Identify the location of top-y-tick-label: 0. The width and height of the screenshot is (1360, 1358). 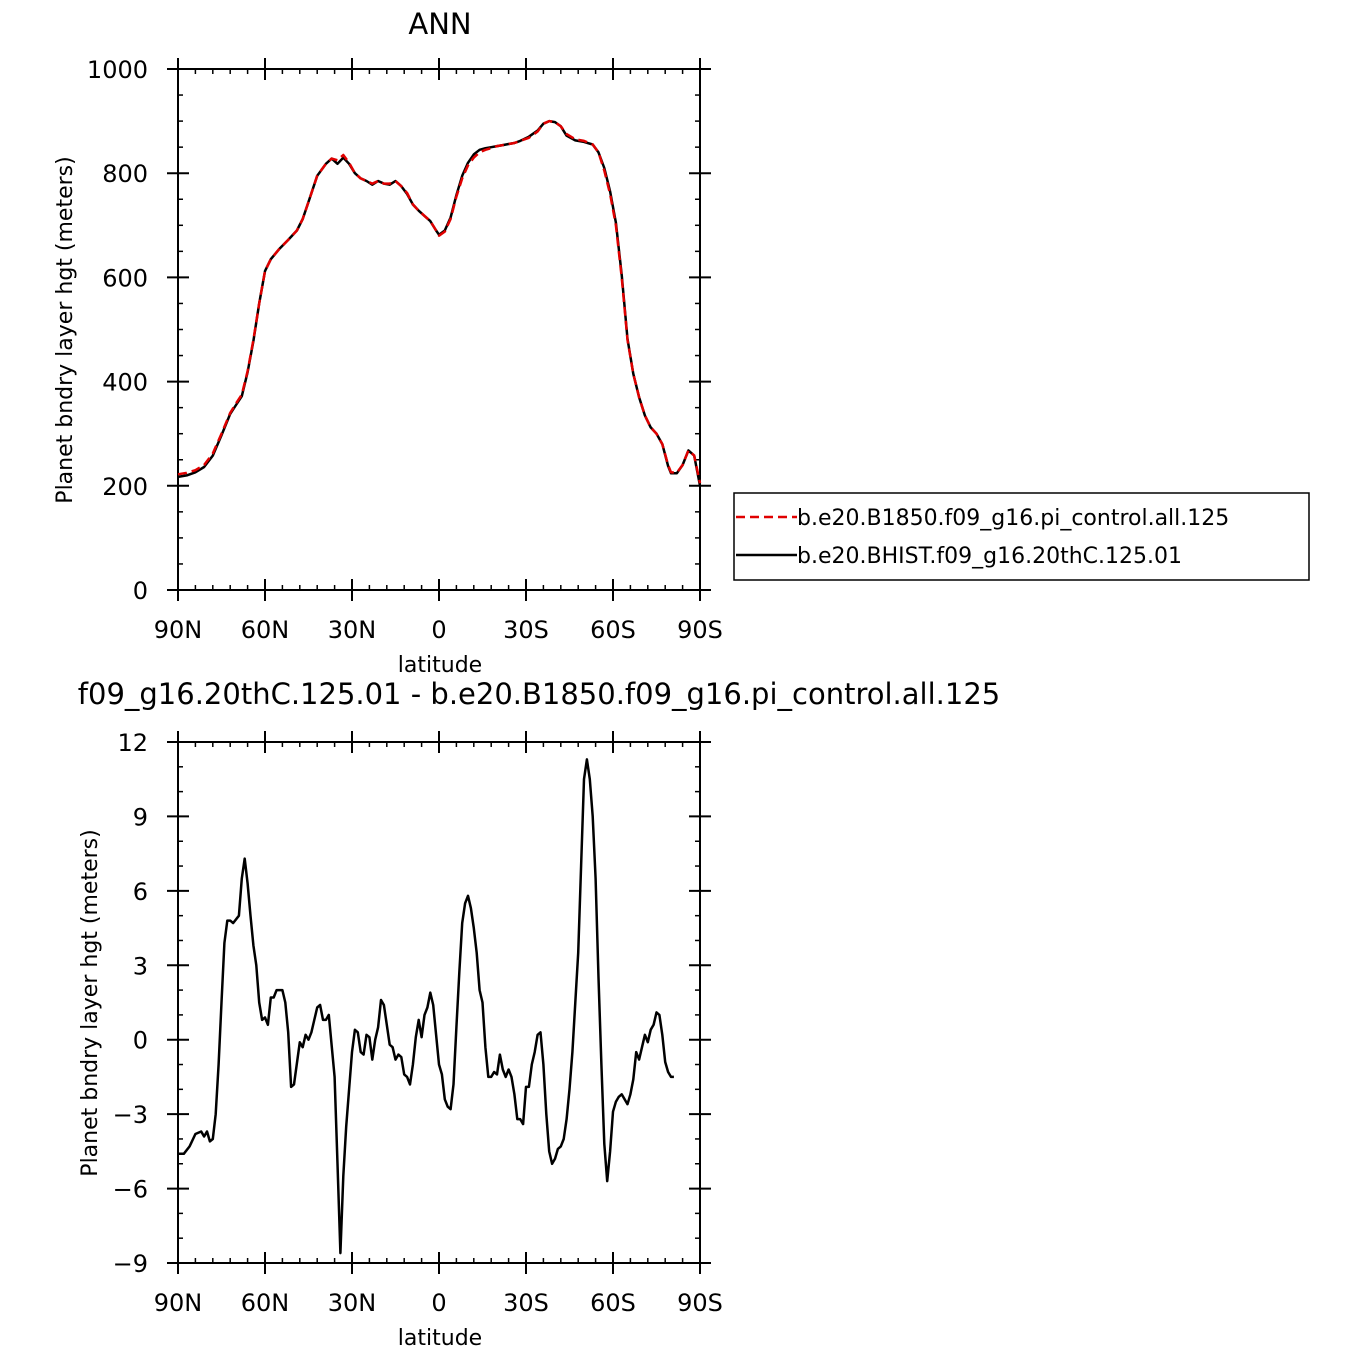
(140, 591).